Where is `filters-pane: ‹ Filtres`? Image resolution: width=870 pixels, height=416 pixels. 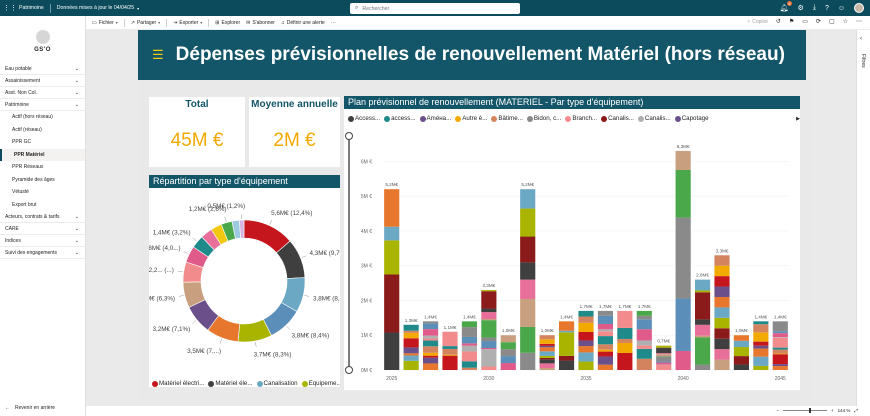
filters-pane: ‹ Filtres is located at coordinates (863, 218).